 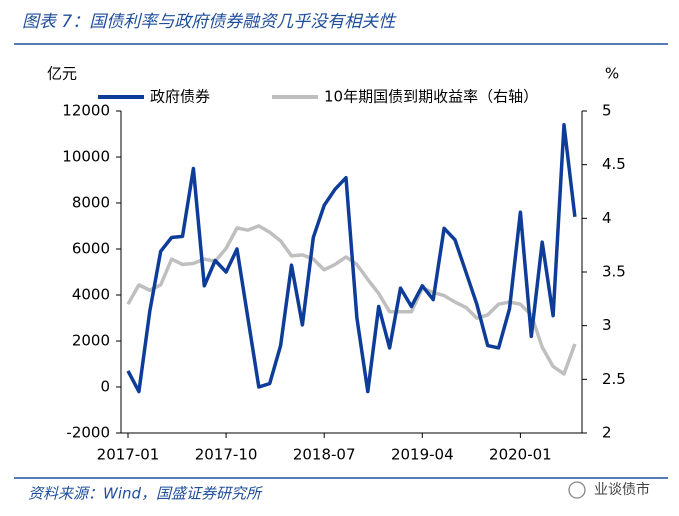 What do you see at coordinates (614, 164) in the screenshot?
I see `y2-tick-label: 4.5` at bounding box center [614, 164].